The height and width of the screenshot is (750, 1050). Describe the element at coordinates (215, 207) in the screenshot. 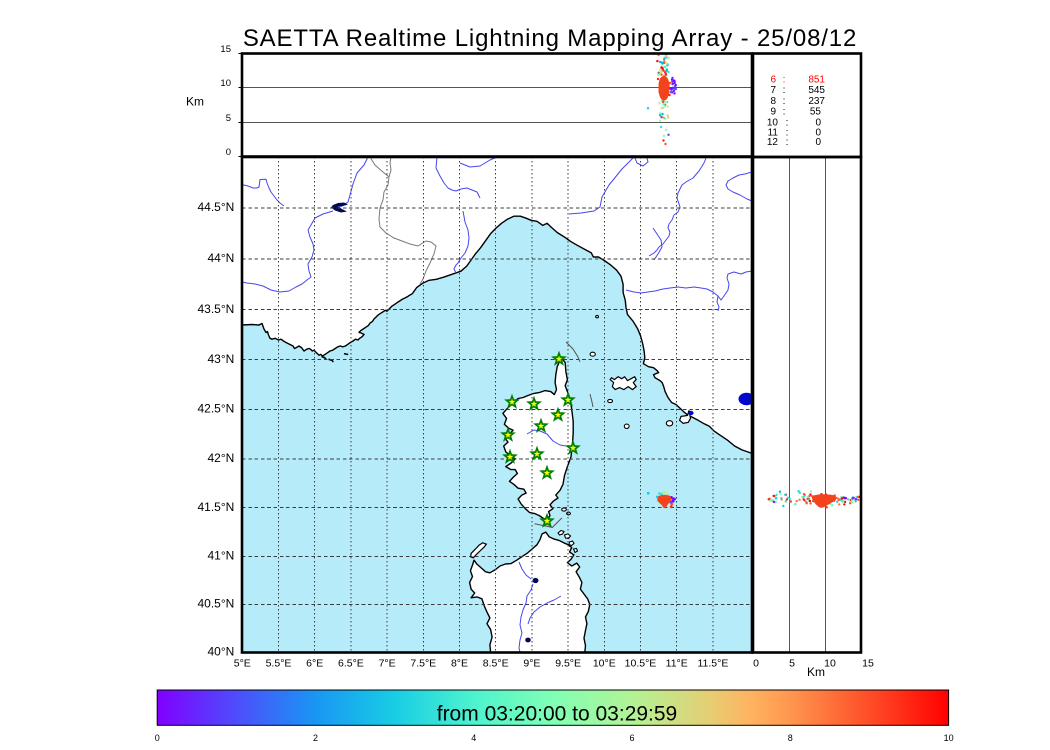

I see `svg-text: 44.5°N` at that location.